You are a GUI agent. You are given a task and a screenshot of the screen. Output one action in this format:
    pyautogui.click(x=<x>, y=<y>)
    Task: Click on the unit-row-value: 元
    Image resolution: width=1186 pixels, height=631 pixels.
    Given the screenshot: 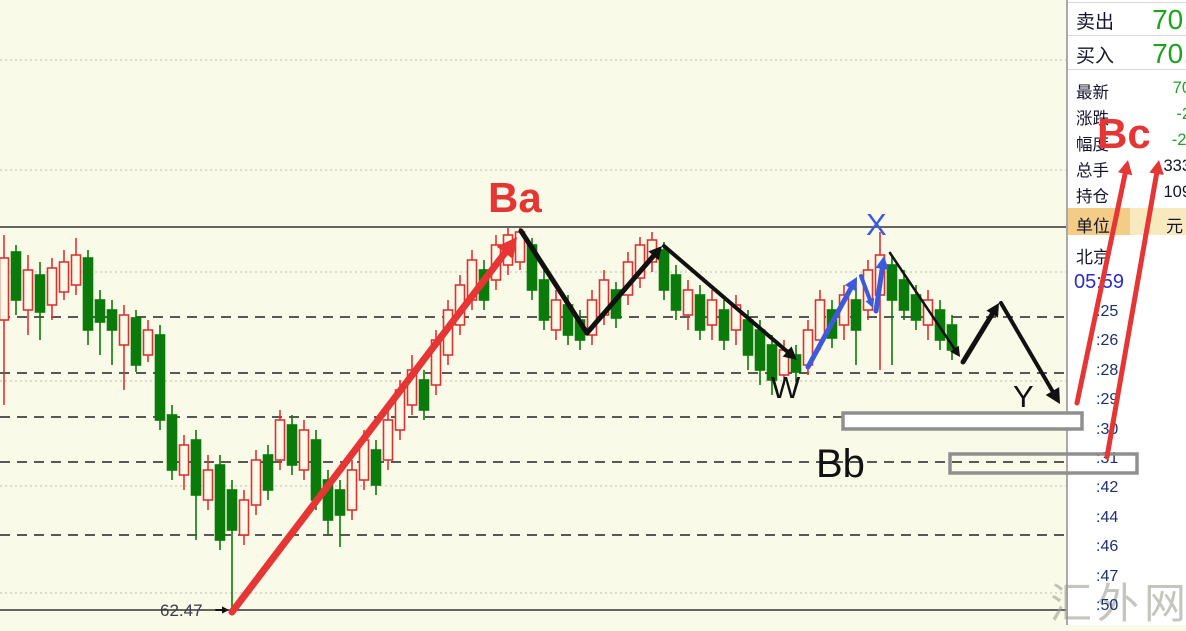 What is the action you would take?
    pyautogui.click(x=1174, y=226)
    